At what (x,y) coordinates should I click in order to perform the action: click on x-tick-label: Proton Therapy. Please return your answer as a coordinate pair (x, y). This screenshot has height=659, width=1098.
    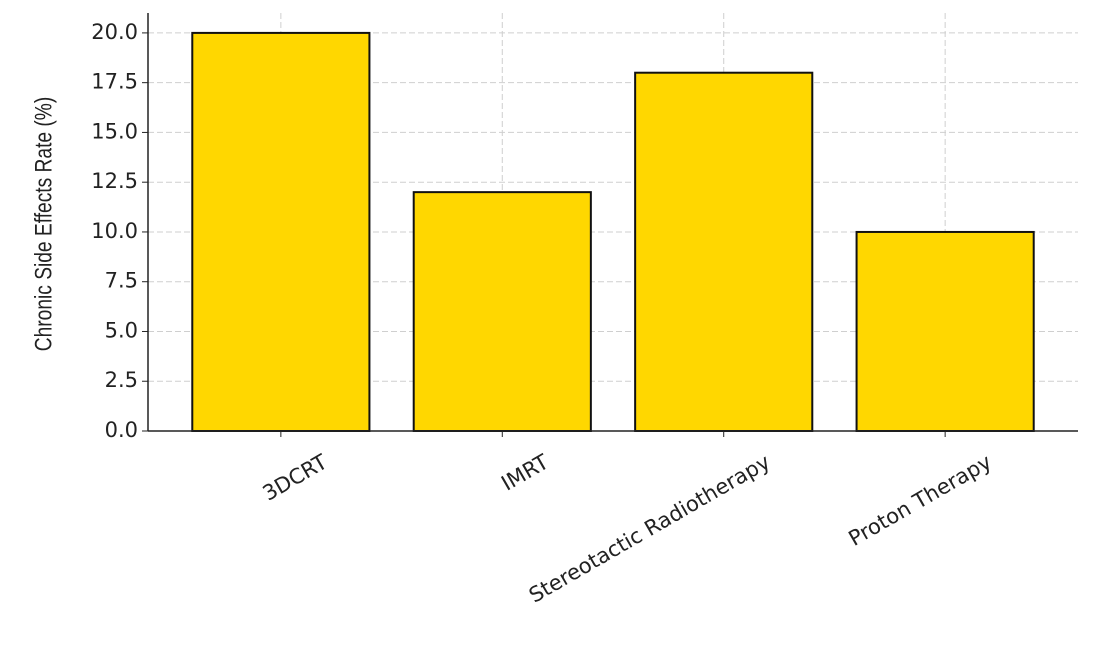
    Looking at the image, I should click on (919, 500).